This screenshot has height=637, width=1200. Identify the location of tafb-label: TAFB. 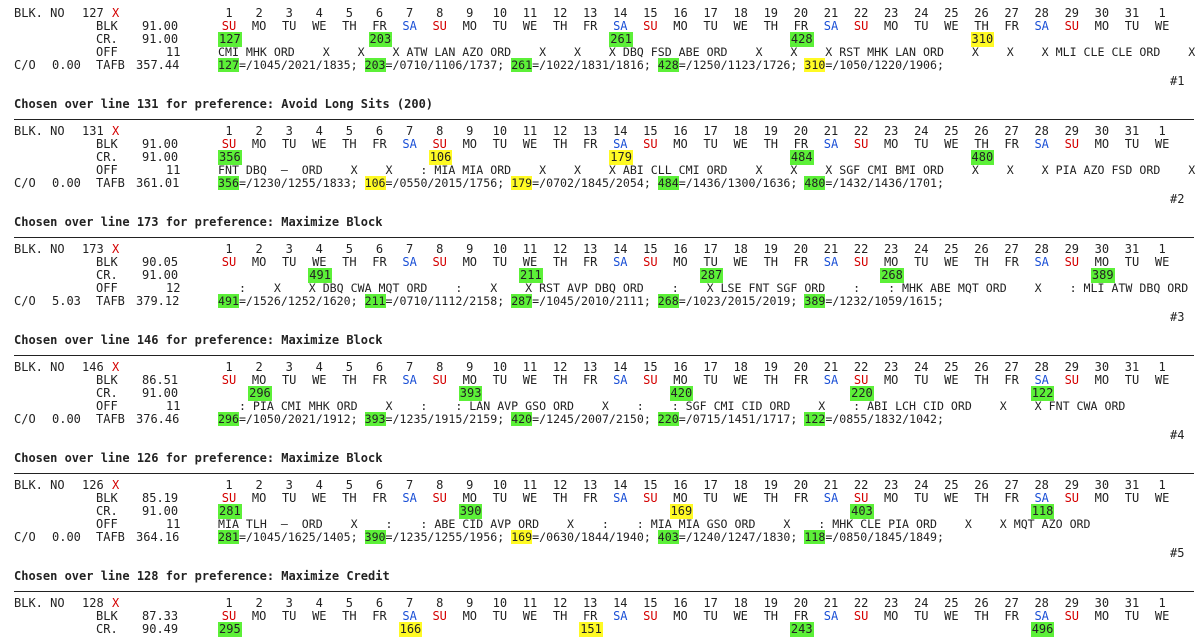
(110, 537).